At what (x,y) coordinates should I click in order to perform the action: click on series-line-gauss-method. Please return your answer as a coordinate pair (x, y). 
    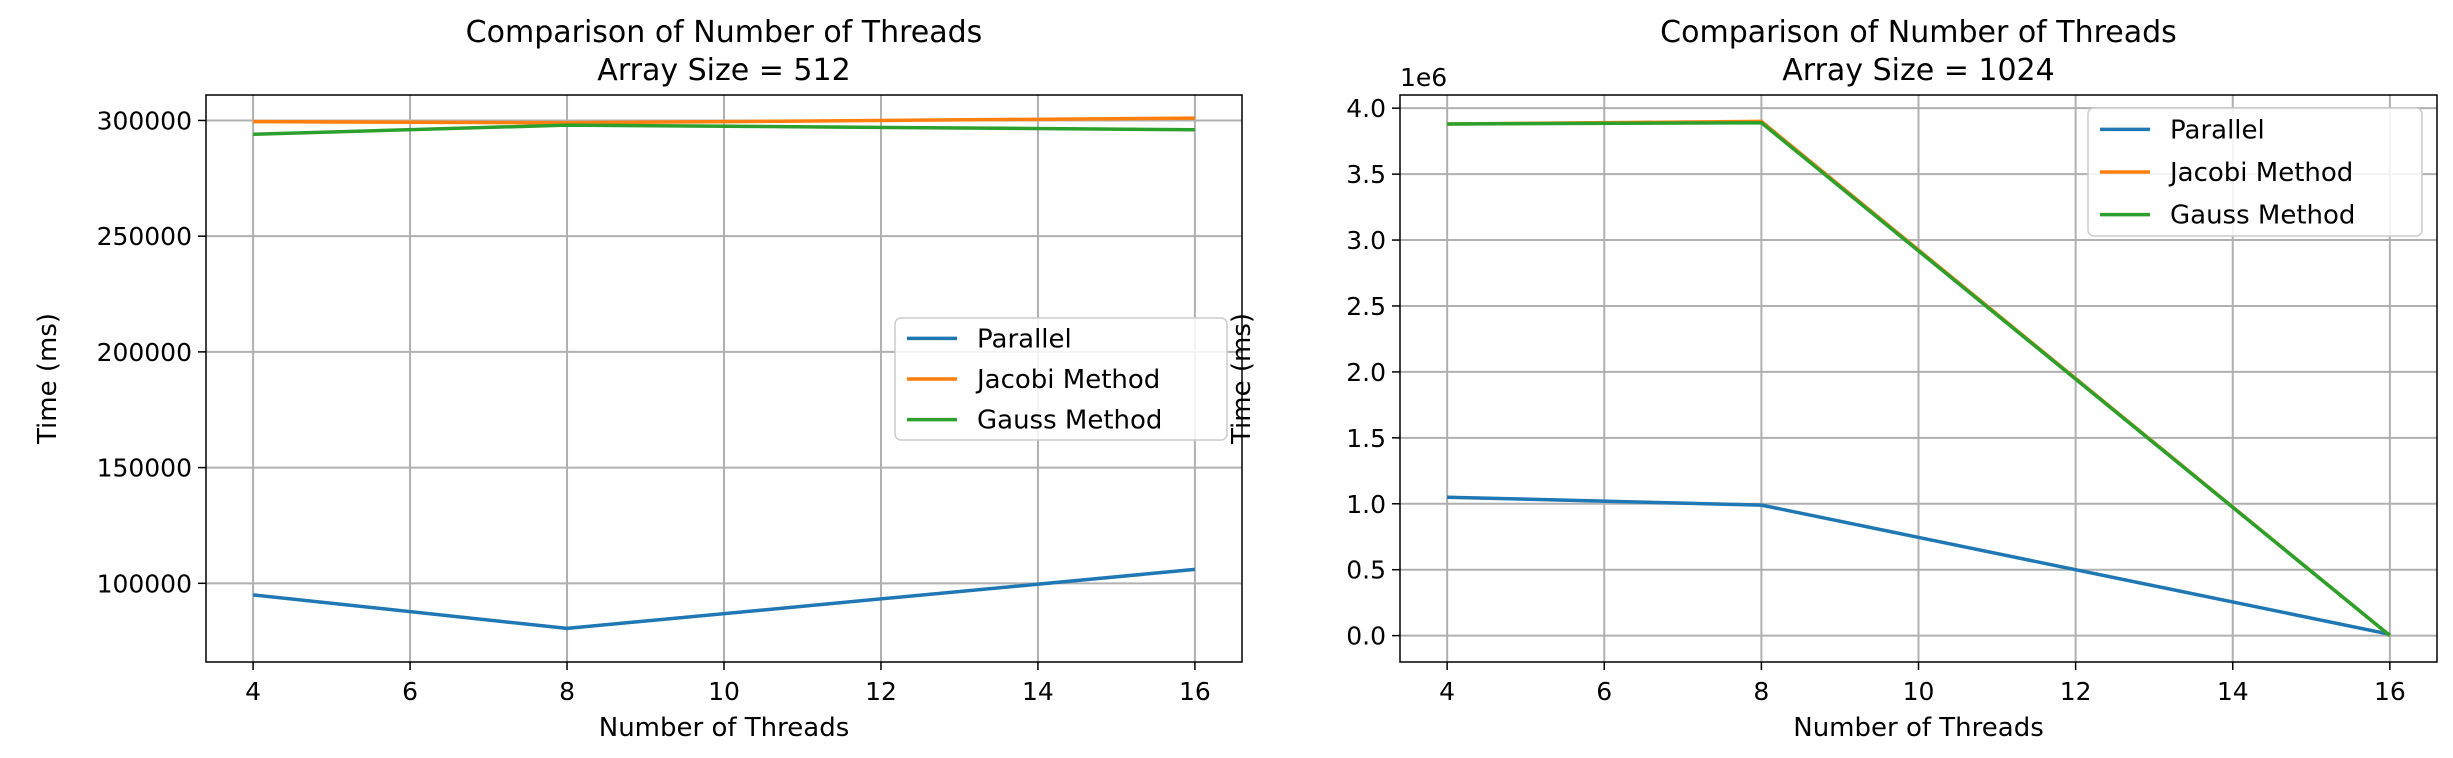
    Looking at the image, I should click on (724, 130).